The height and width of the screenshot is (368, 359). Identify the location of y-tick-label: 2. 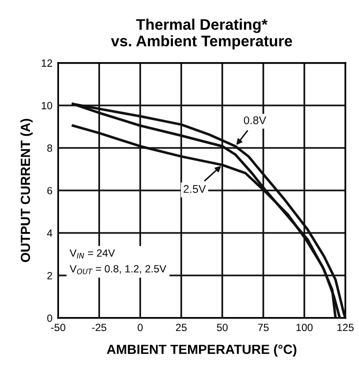
(49, 276).